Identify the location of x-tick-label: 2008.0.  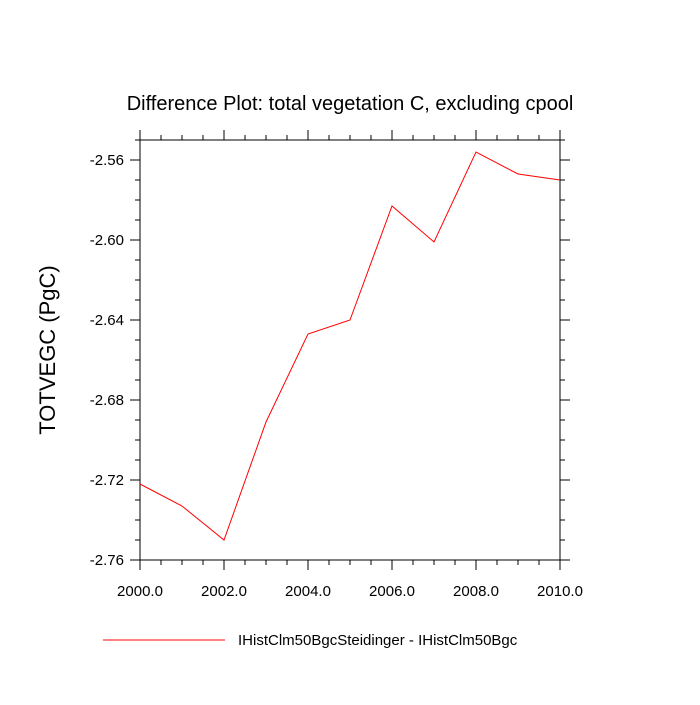
(476, 591).